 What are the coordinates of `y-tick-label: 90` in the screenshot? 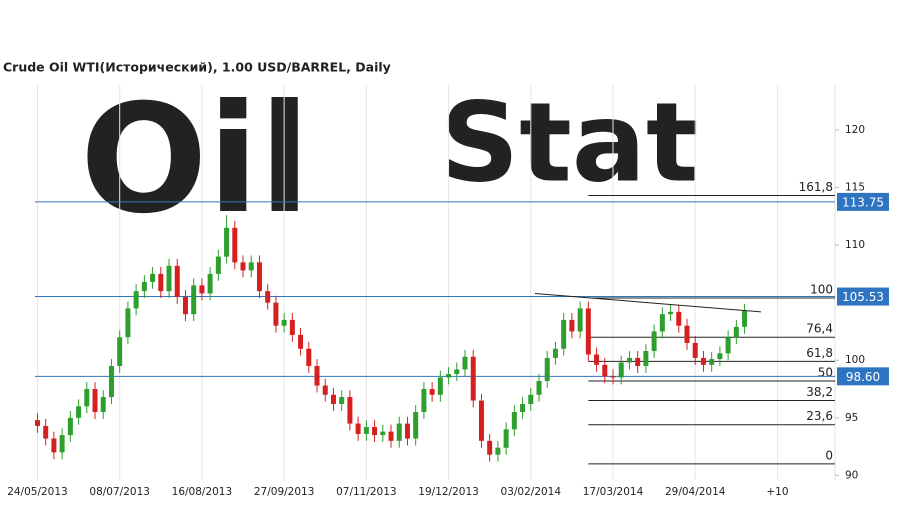 It's located at (851, 475).